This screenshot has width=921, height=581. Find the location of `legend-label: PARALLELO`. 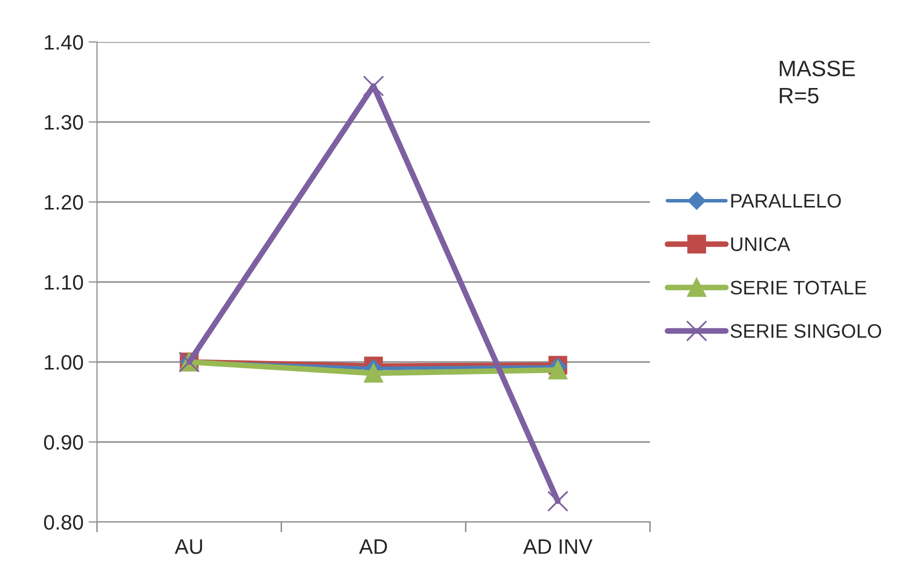

legend-label: PARALLELO is located at coordinates (786, 201).